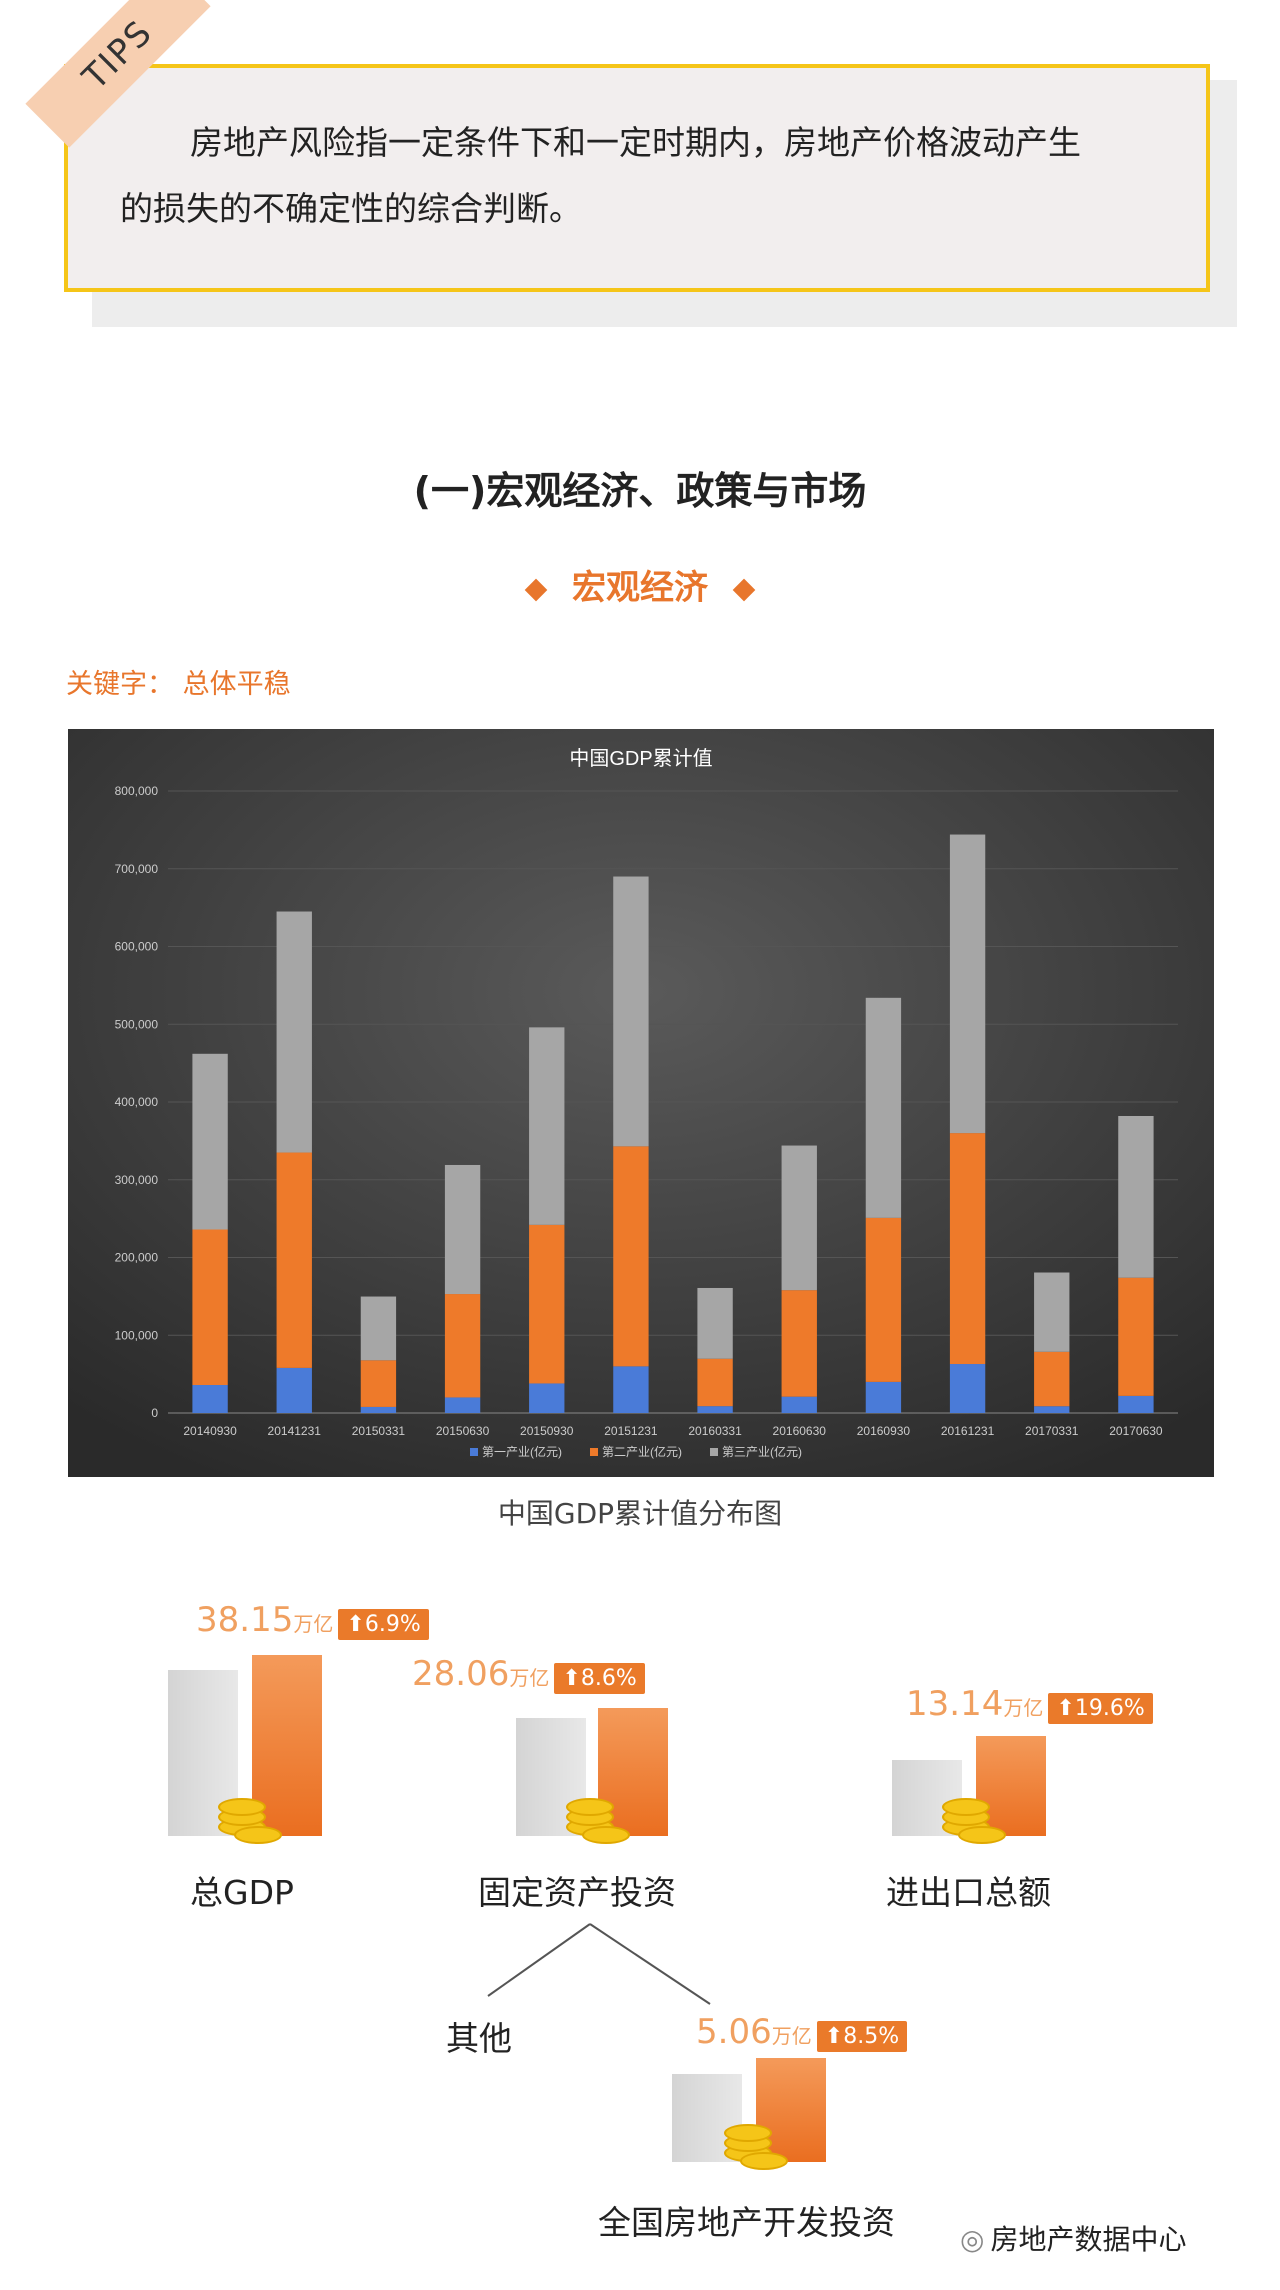 This screenshot has width=1280, height=2290. What do you see at coordinates (295, 1431) in the screenshot?
I see `x-tick-label: 20141231` at bounding box center [295, 1431].